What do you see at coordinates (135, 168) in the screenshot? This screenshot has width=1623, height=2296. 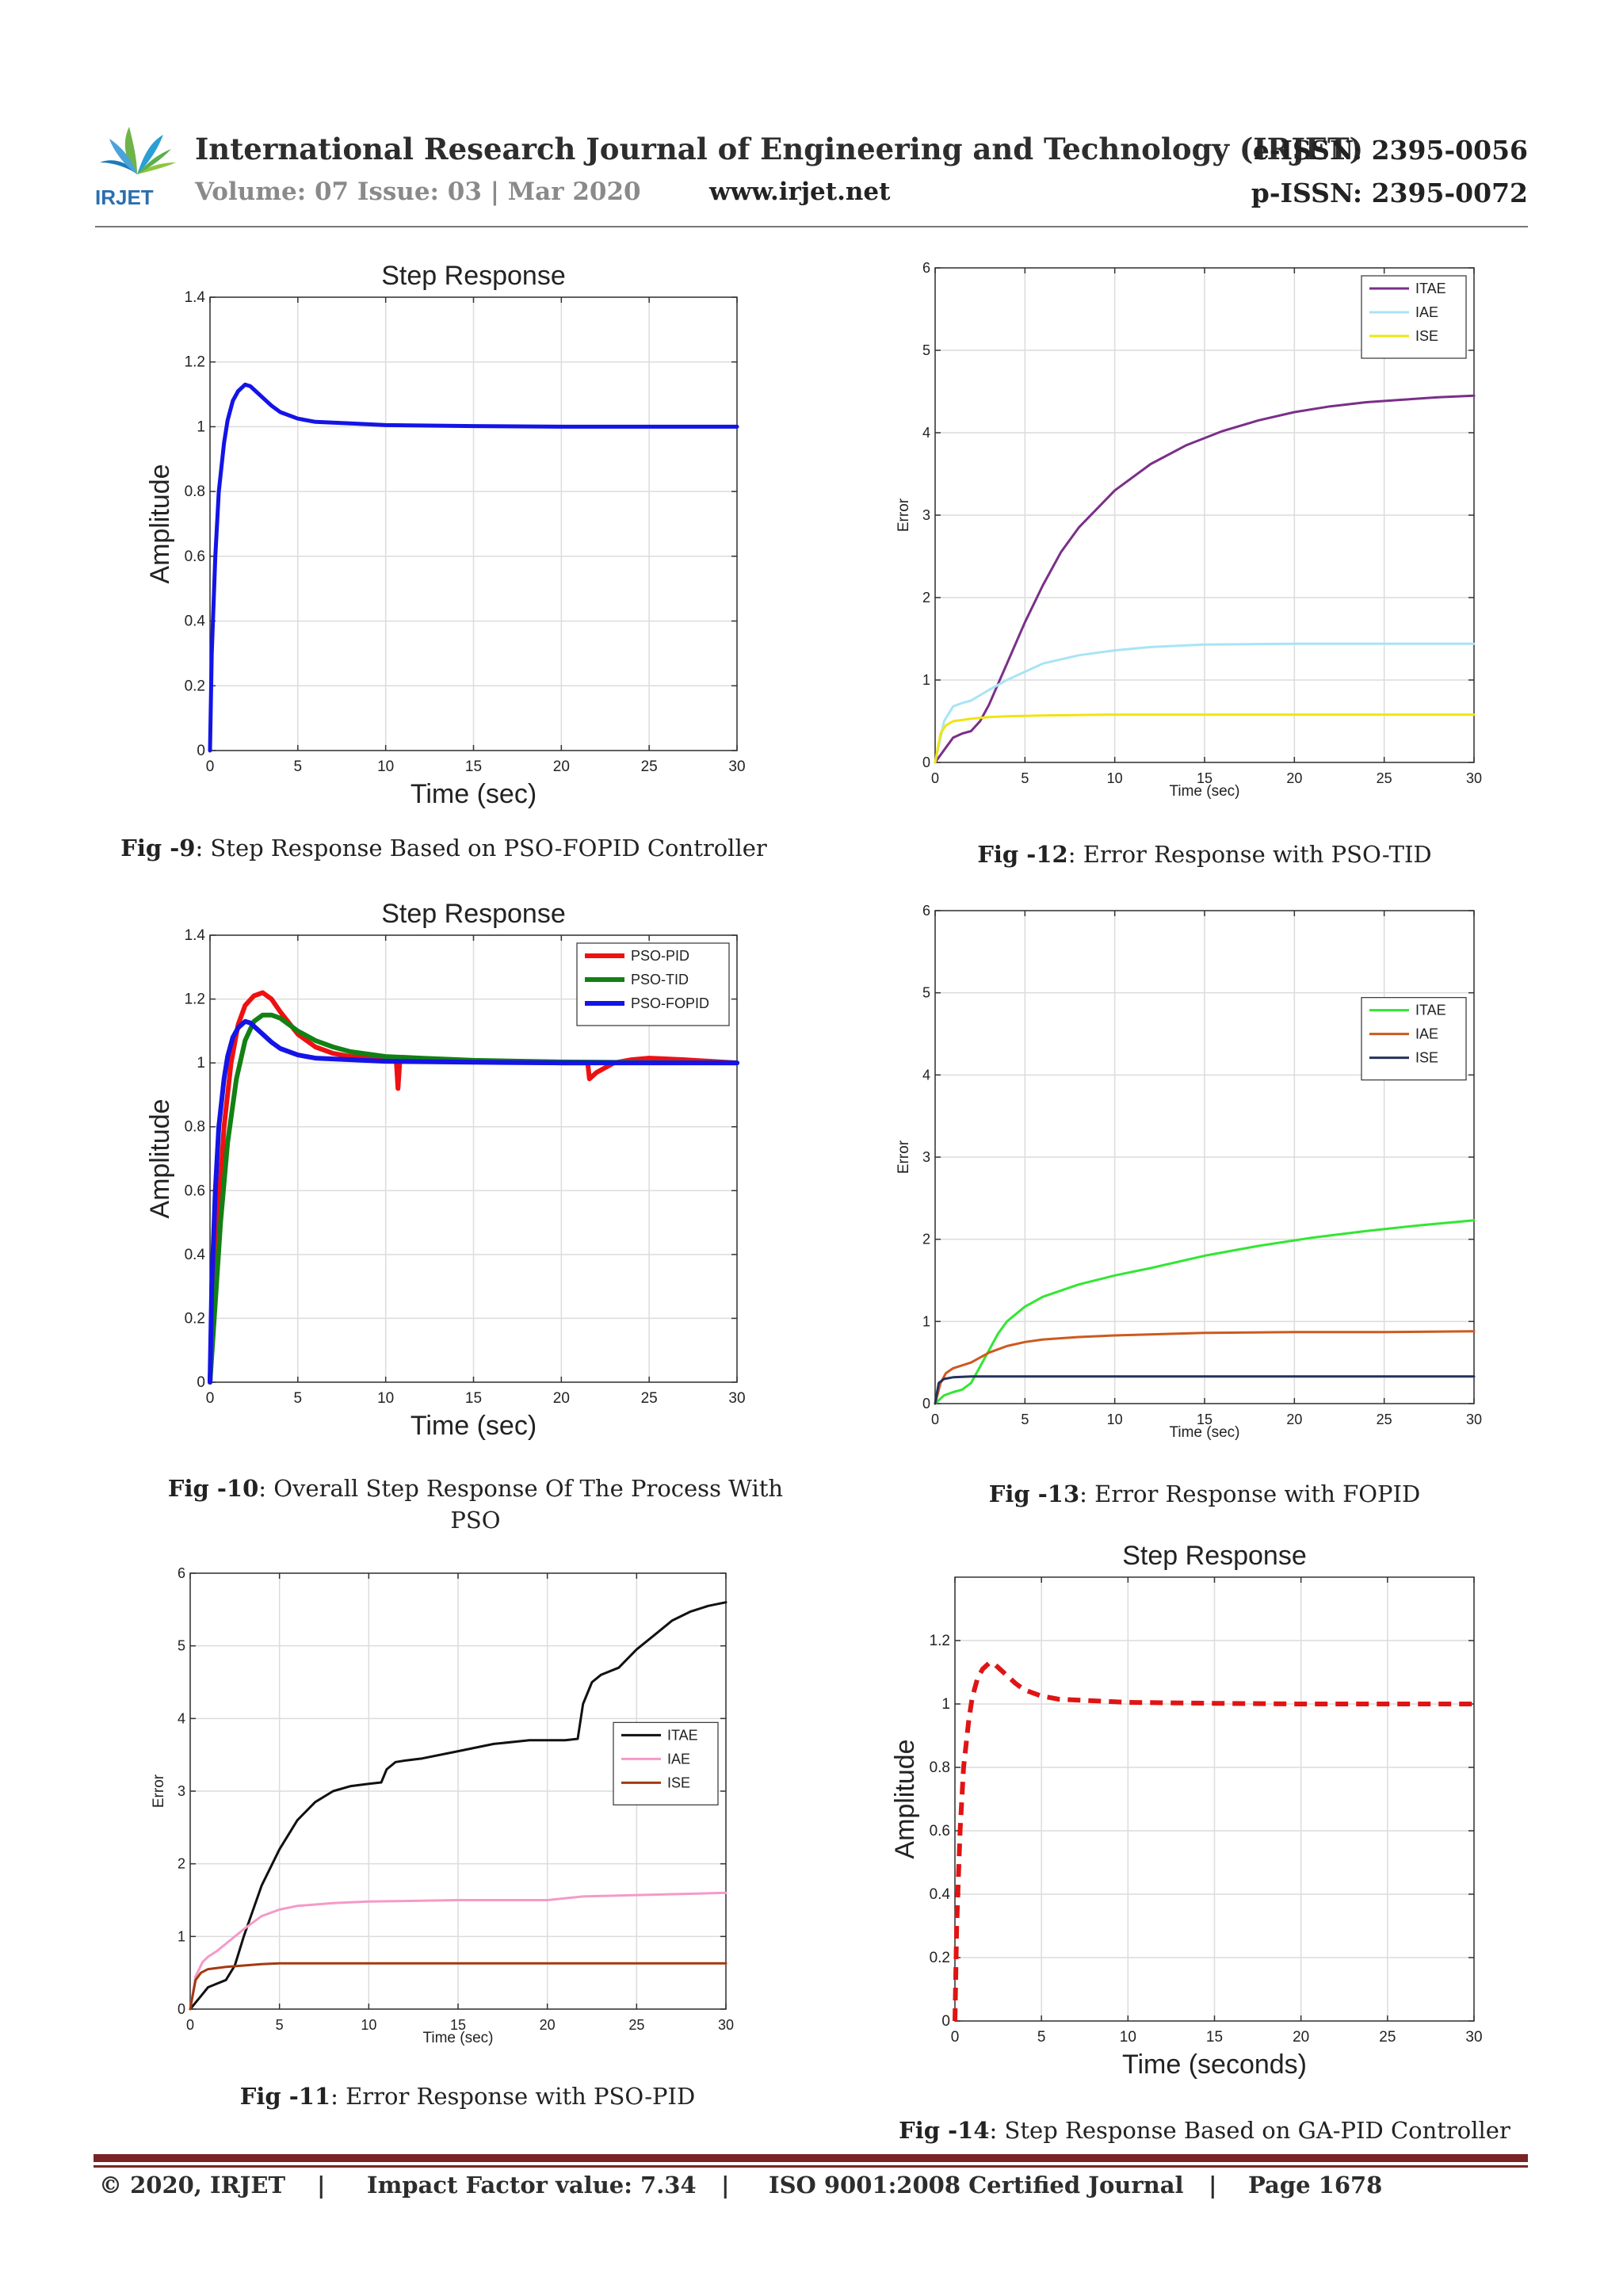 I see `irjet-logo: IRJET` at bounding box center [135, 168].